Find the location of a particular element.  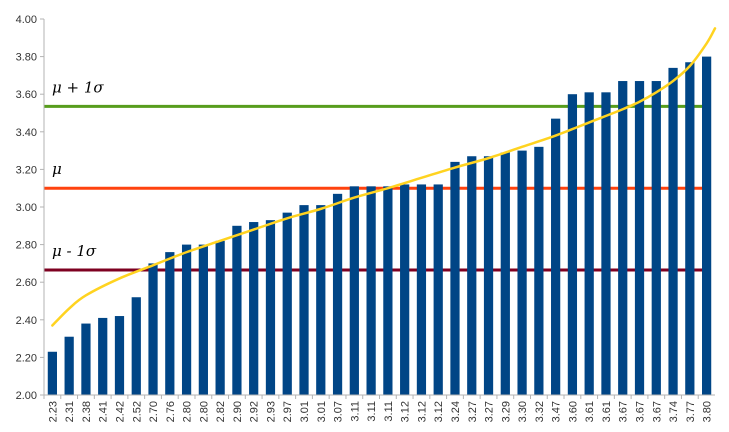

mu-label: μ is located at coordinates (57, 169).